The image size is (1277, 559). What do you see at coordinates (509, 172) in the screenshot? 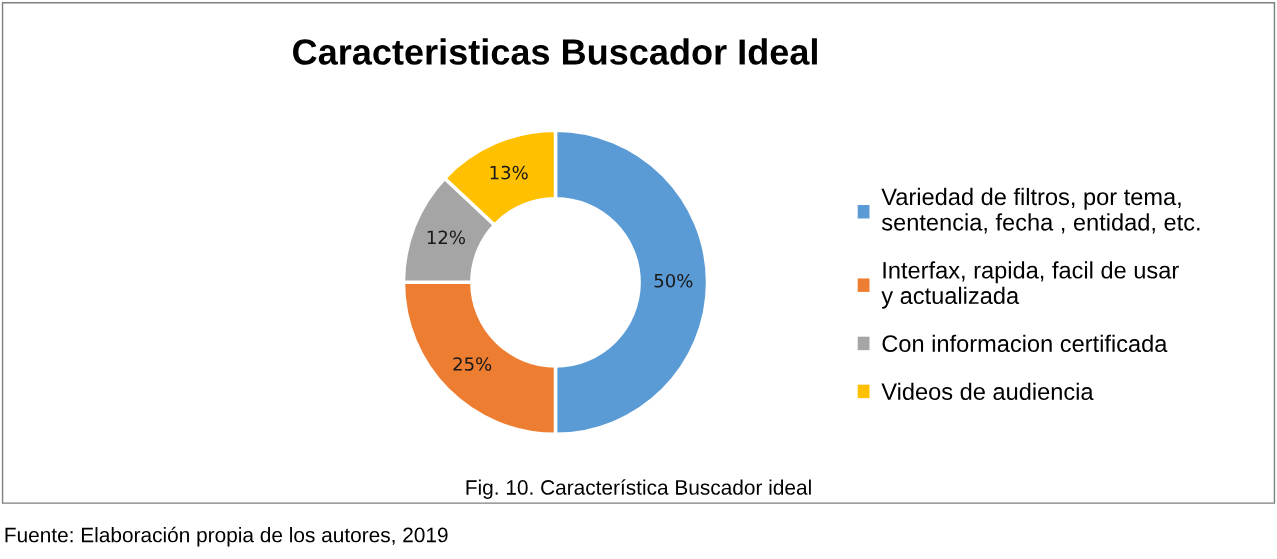
I see `data-label: 13%` at bounding box center [509, 172].